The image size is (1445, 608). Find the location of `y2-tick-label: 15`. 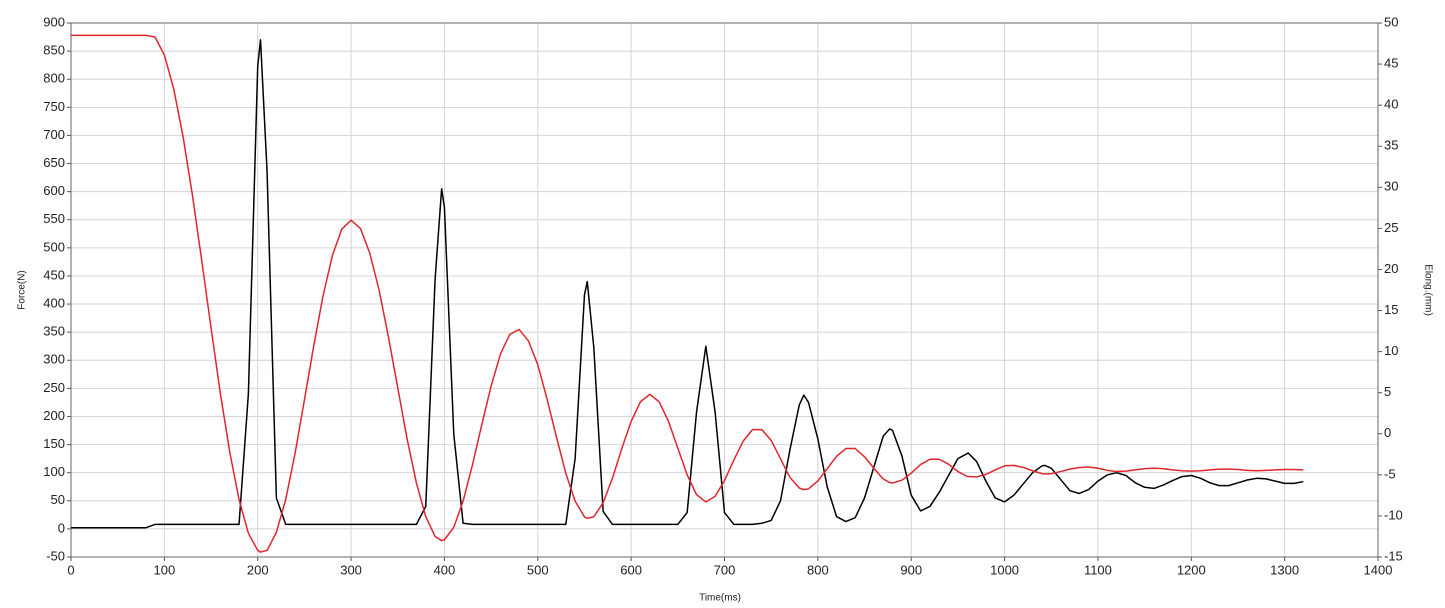

y2-tick-label: 15 is located at coordinates (1391, 309).